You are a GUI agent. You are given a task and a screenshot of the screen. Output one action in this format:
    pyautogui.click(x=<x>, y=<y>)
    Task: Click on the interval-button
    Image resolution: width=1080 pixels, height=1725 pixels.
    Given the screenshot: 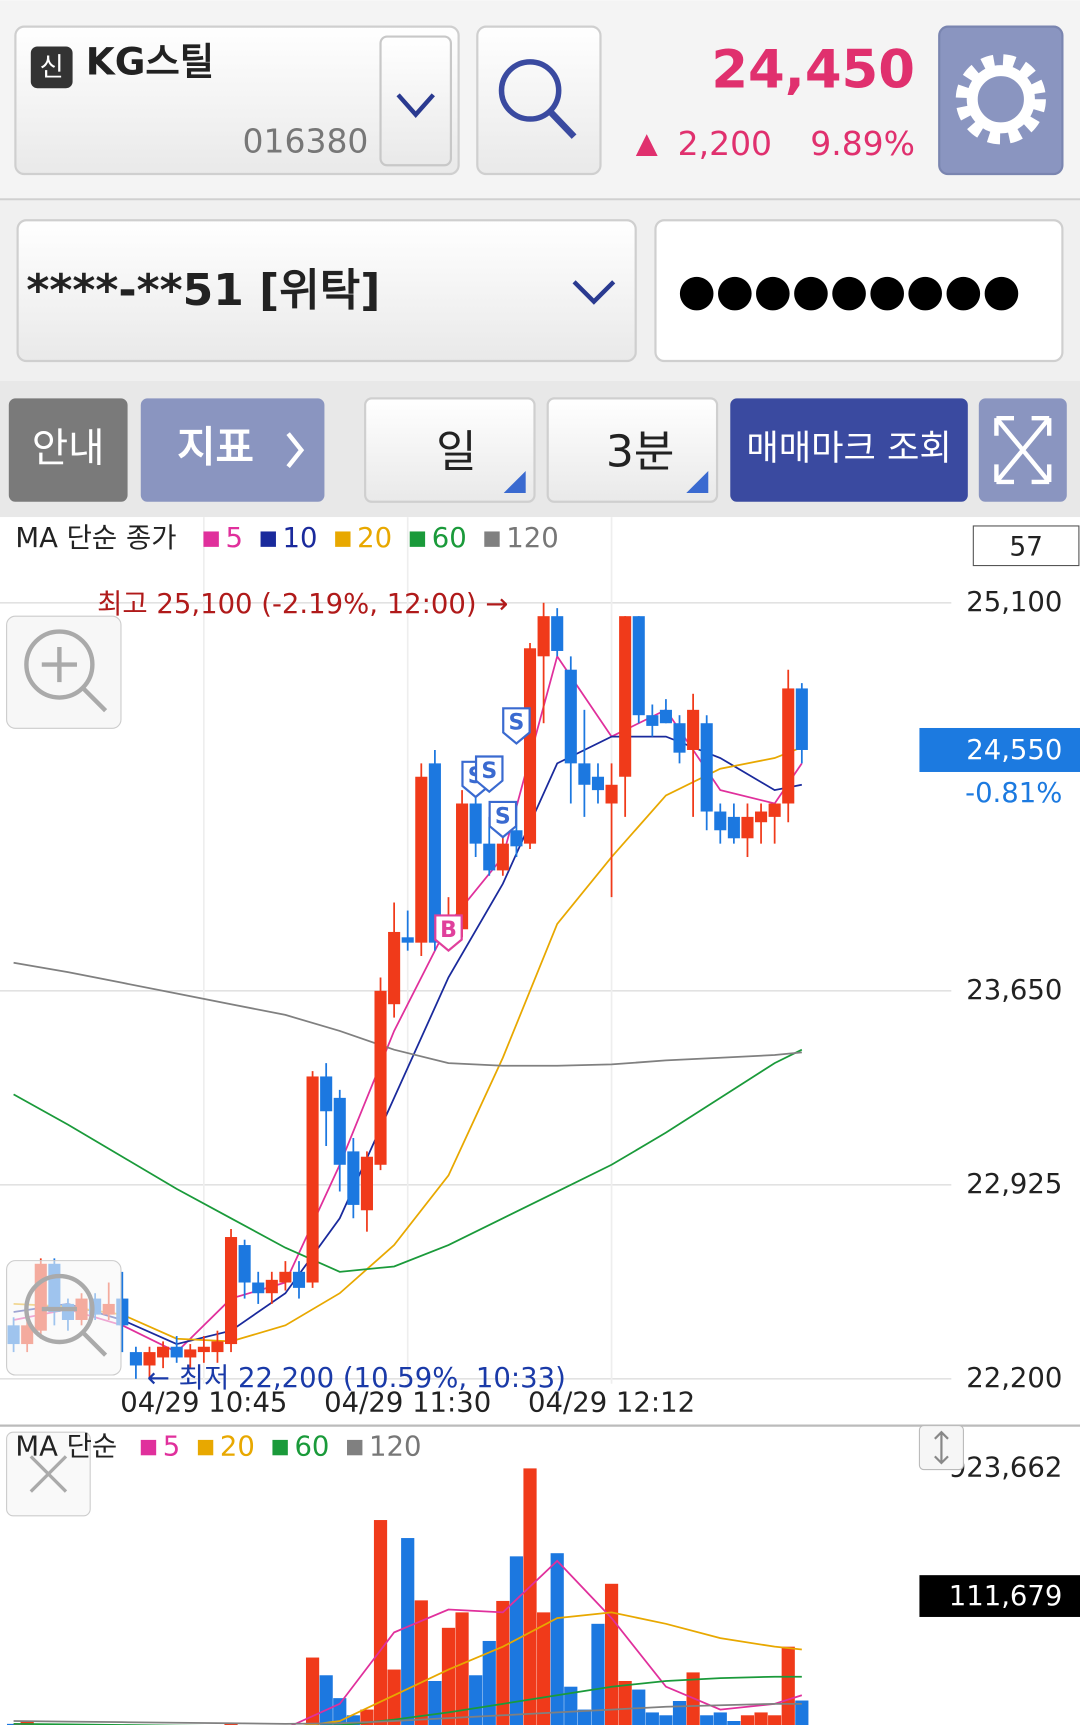 What is the action you would take?
    pyautogui.click(x=632, y=450)
    